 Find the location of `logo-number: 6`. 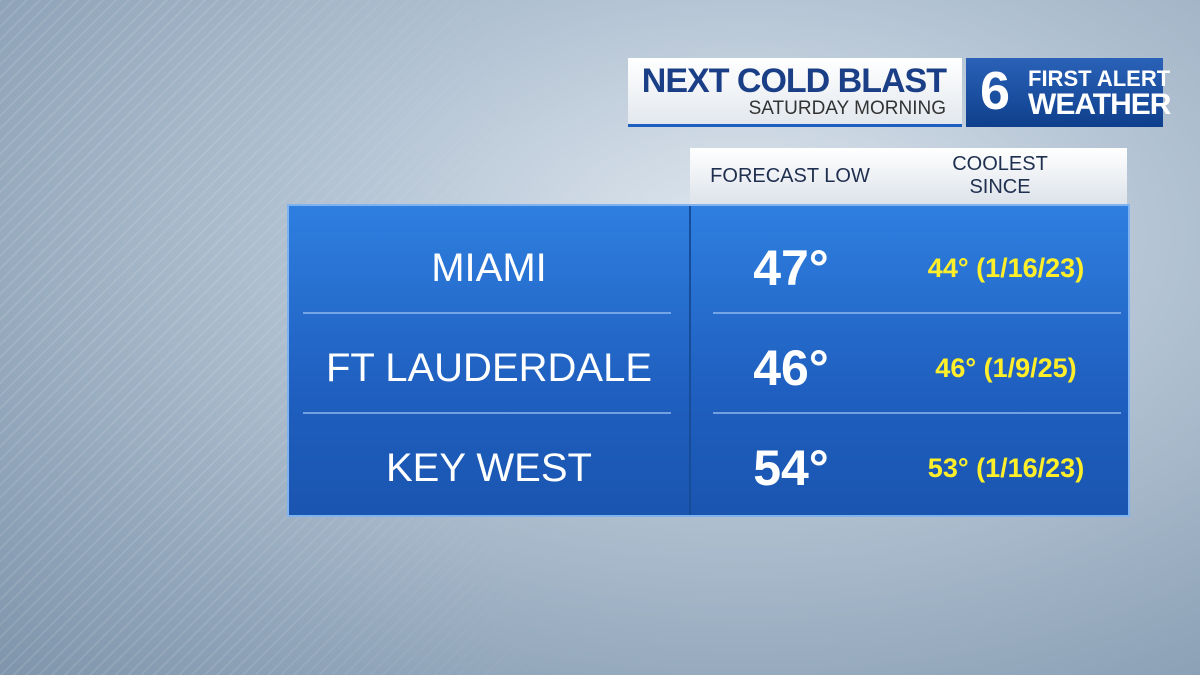

logo-number: 6 is located at coordinates (995, 91).